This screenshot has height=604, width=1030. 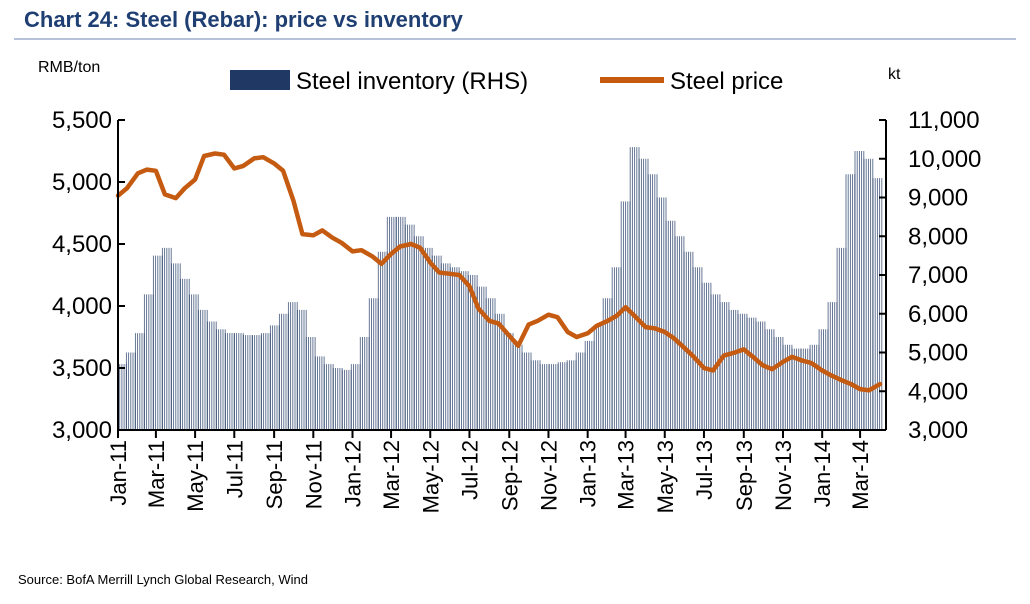 What do you see at coordinates (118, 473) in the screenshot?
I see `x-axis-tick-label: Jan-11` at bounding box center [118, 473].